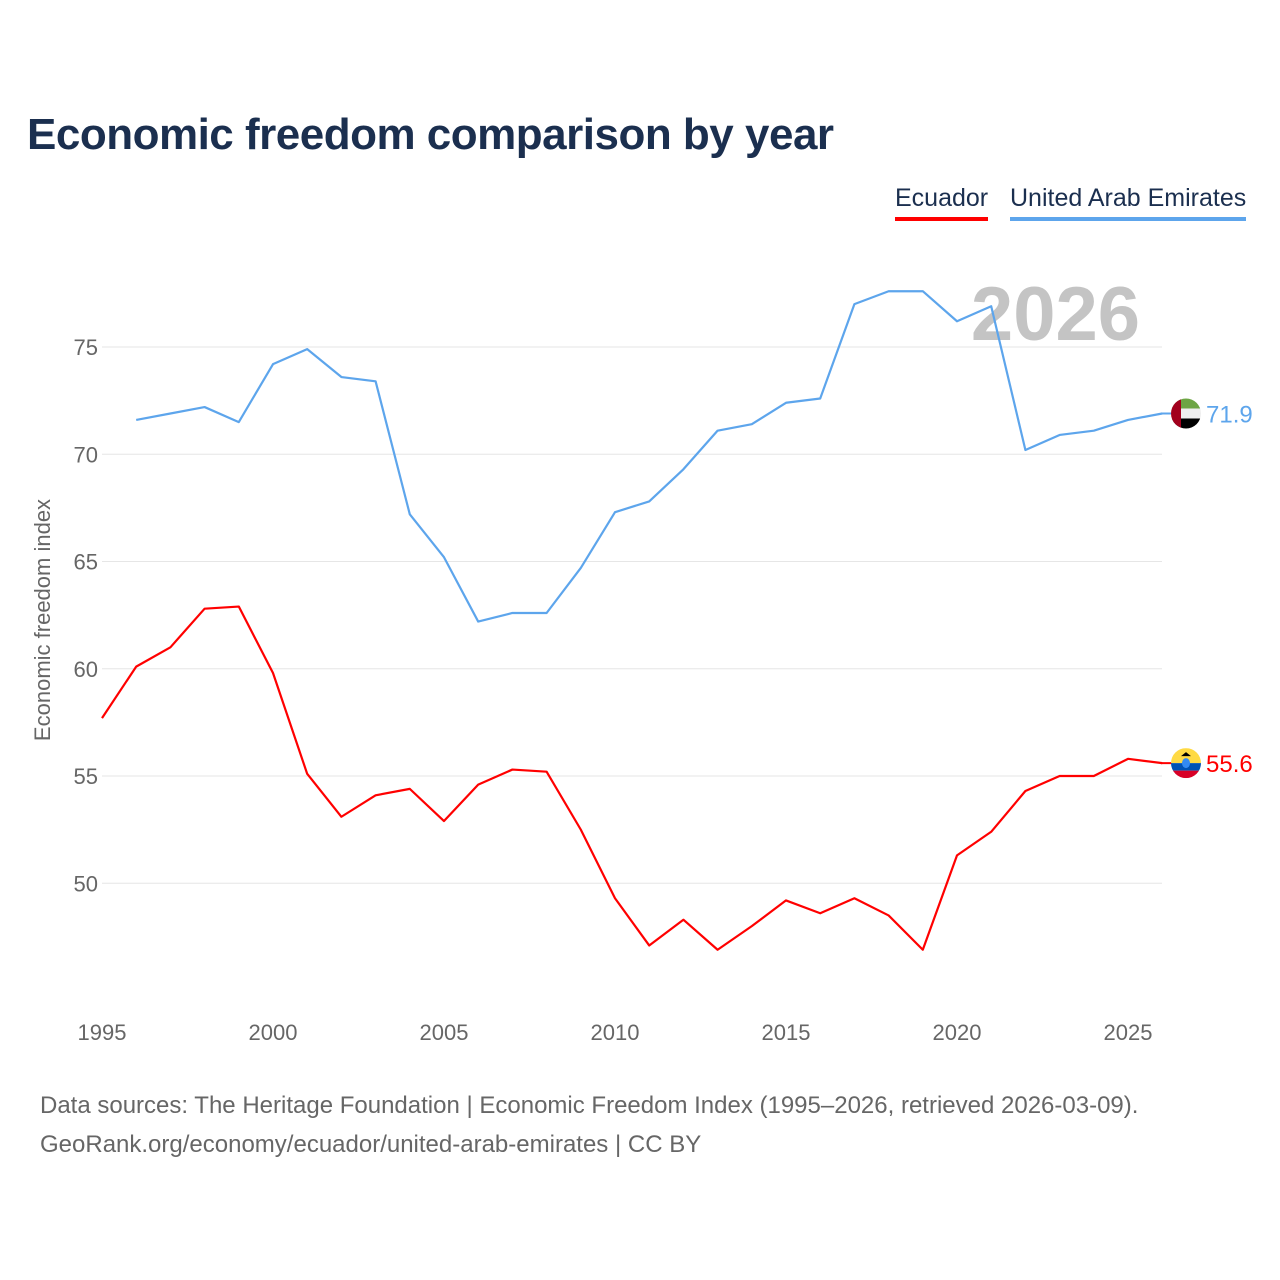 Image resolution: width=1280 pixels, height=1280 pixels. Describe the element at coordinates (86, 883) in the screenshot. I see `y-tick-label: 50` at that location.